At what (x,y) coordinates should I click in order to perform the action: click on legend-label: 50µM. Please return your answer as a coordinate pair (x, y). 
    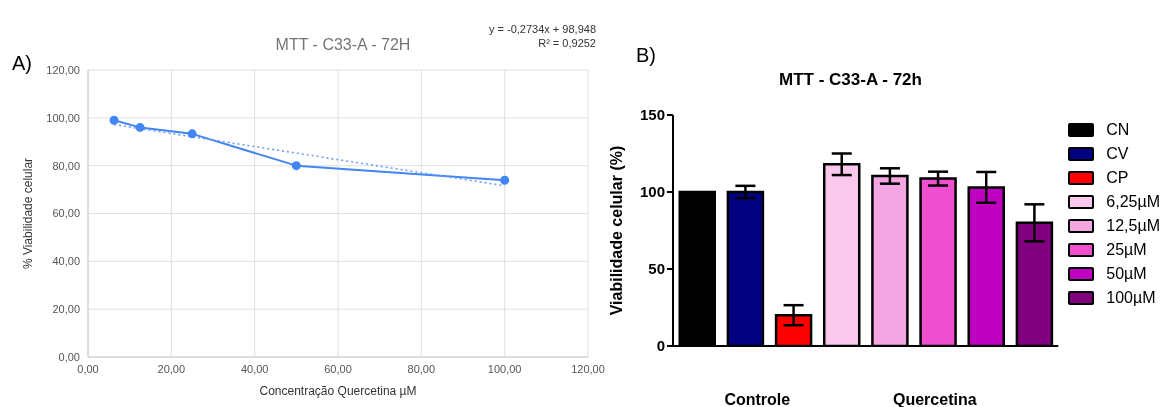
    Looking at the image, I should click on (1126, 274).